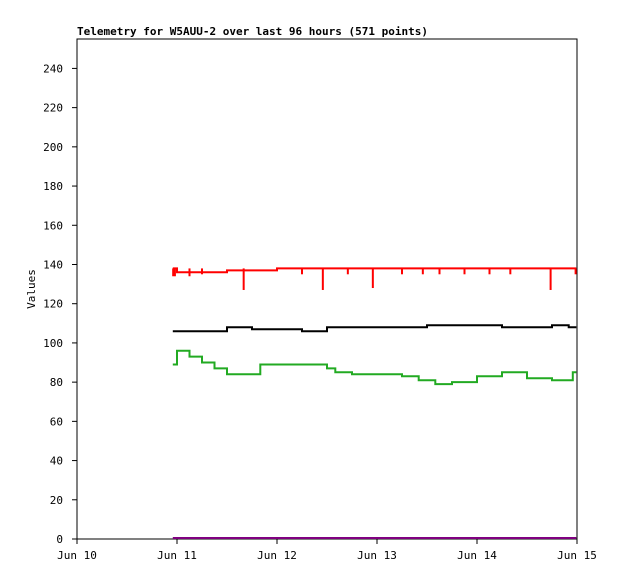 The height and width of the screenshot is (579, 618). What do you see at coordinates (377, 555) in the screenshot?
I see `x-tick-label: Jun 13` at bounding box center [377, 555].